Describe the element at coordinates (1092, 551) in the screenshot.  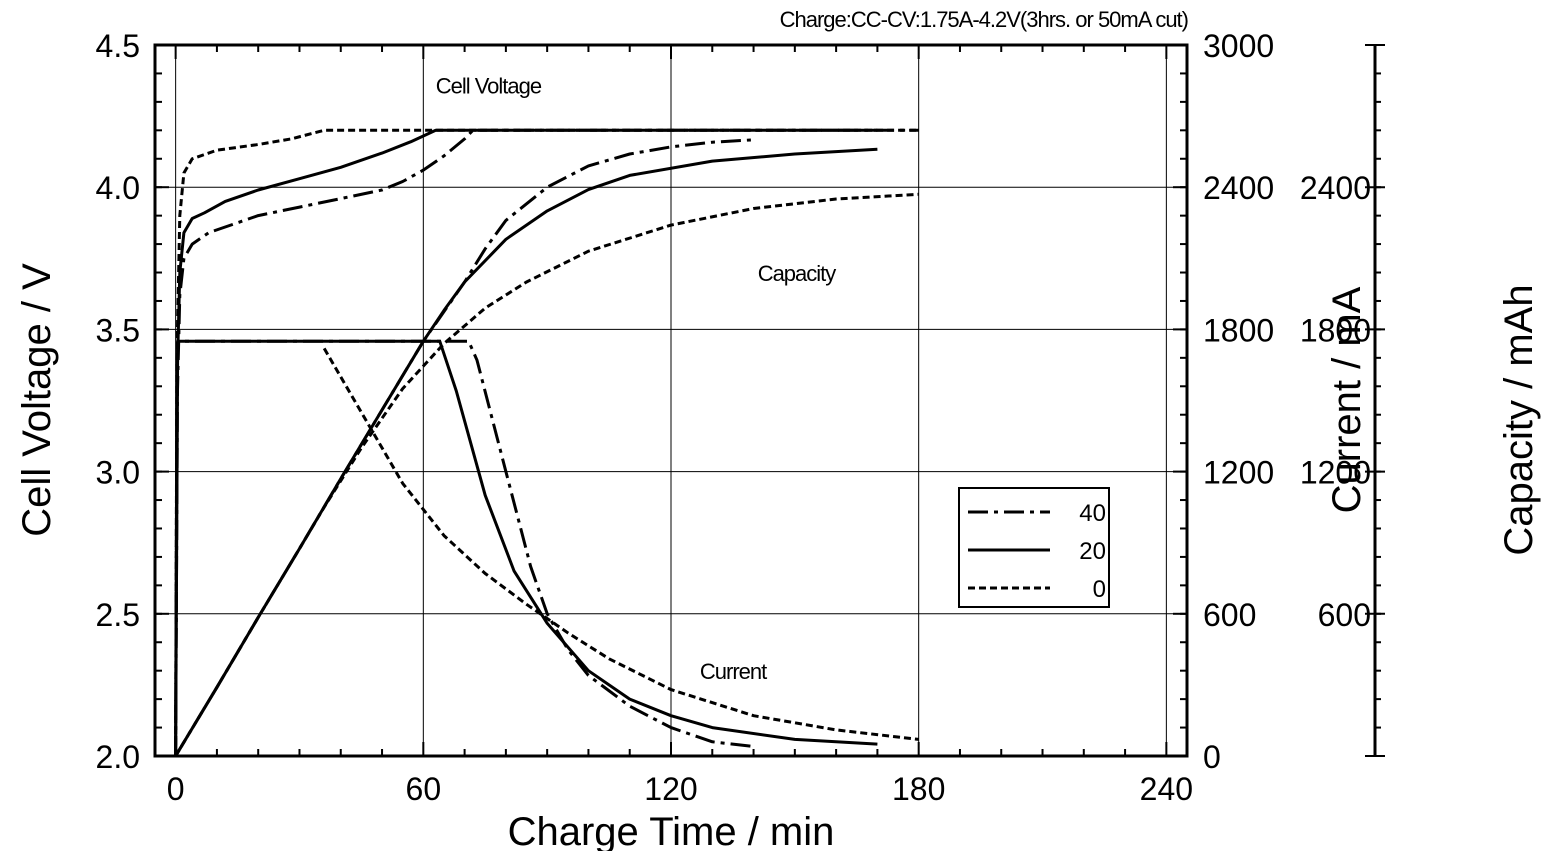
I see `legend-label-20: 20` at that location.